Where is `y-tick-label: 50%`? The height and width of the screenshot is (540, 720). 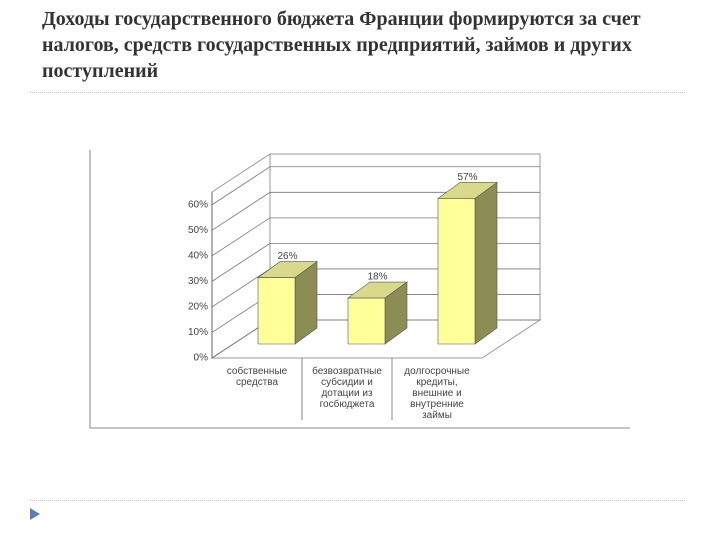
y-tick-label: 50% is located at coordinates (198, 230).